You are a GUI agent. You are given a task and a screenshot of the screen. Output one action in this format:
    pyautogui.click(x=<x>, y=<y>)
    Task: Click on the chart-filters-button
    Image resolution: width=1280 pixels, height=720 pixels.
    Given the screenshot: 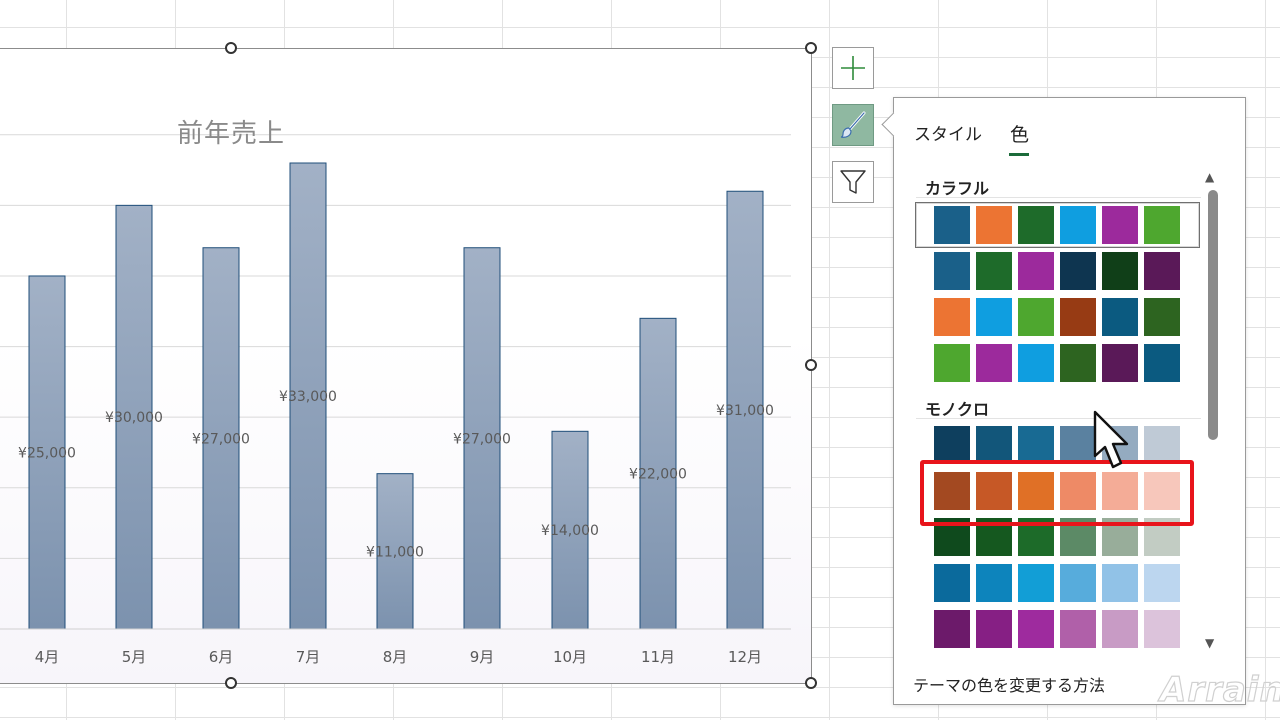 What is the action you would take?
    pyautogui.click(x=853, y=182)
    